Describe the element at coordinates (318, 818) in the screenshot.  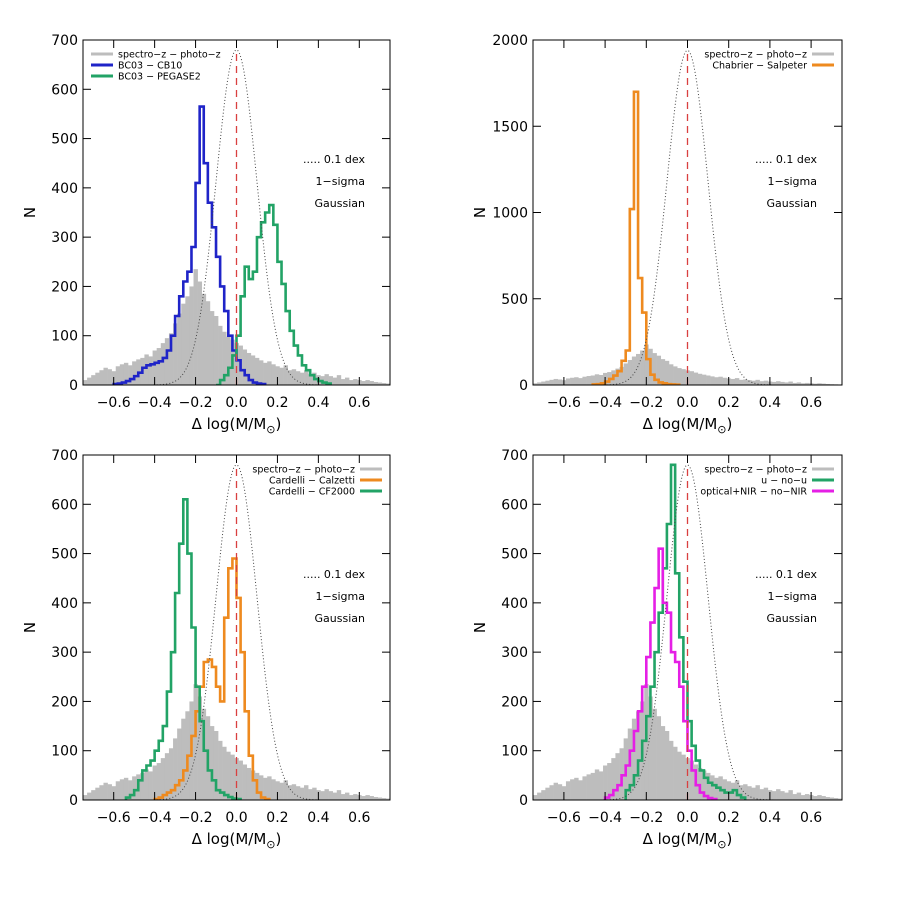
I see `xtick-label: 0.4` at that location.